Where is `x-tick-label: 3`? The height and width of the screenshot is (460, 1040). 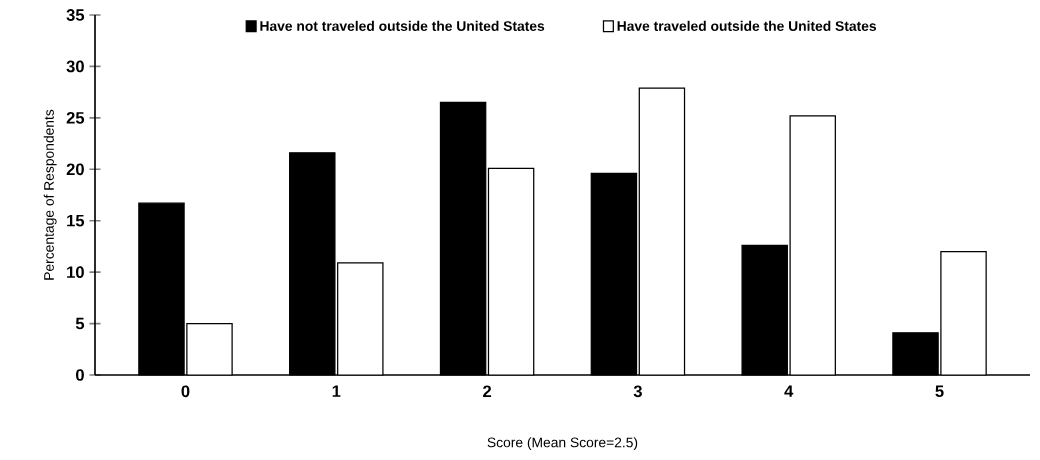 x-tick-label: 3 is located at coordinates (637, 391).